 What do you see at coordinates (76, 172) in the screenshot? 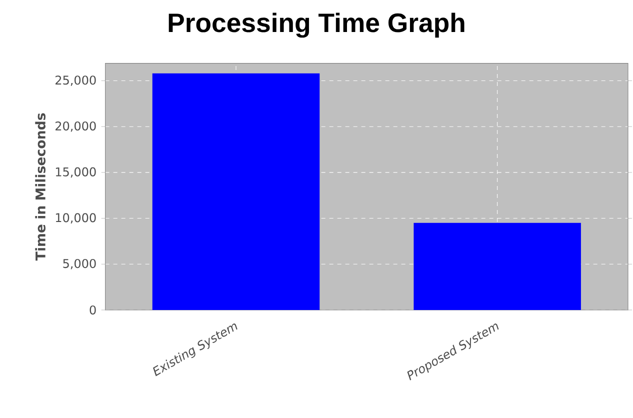
I see `y-tick-label: 15,000` at bounding box center [76, 172].